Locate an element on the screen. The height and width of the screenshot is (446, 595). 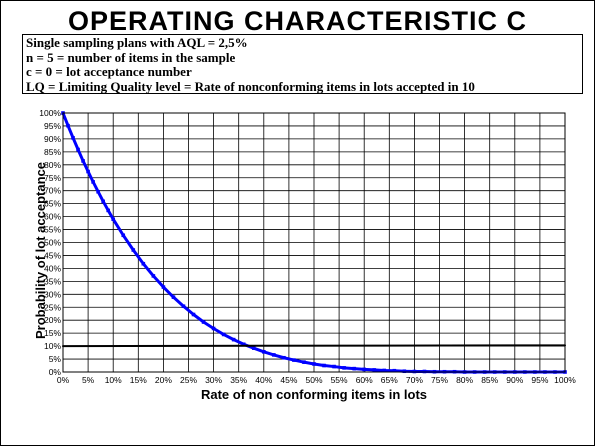
y-tick-label: 0% is located at coordinates (55, 372).